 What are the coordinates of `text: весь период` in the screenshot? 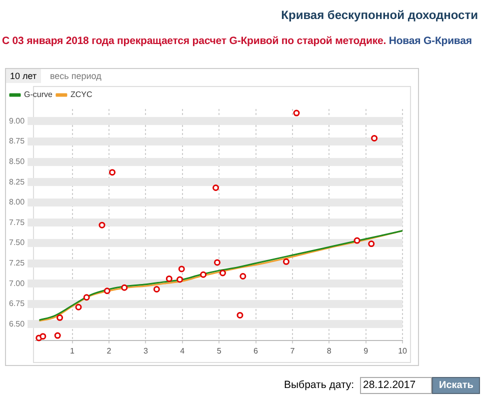 It's located at (76, 76).